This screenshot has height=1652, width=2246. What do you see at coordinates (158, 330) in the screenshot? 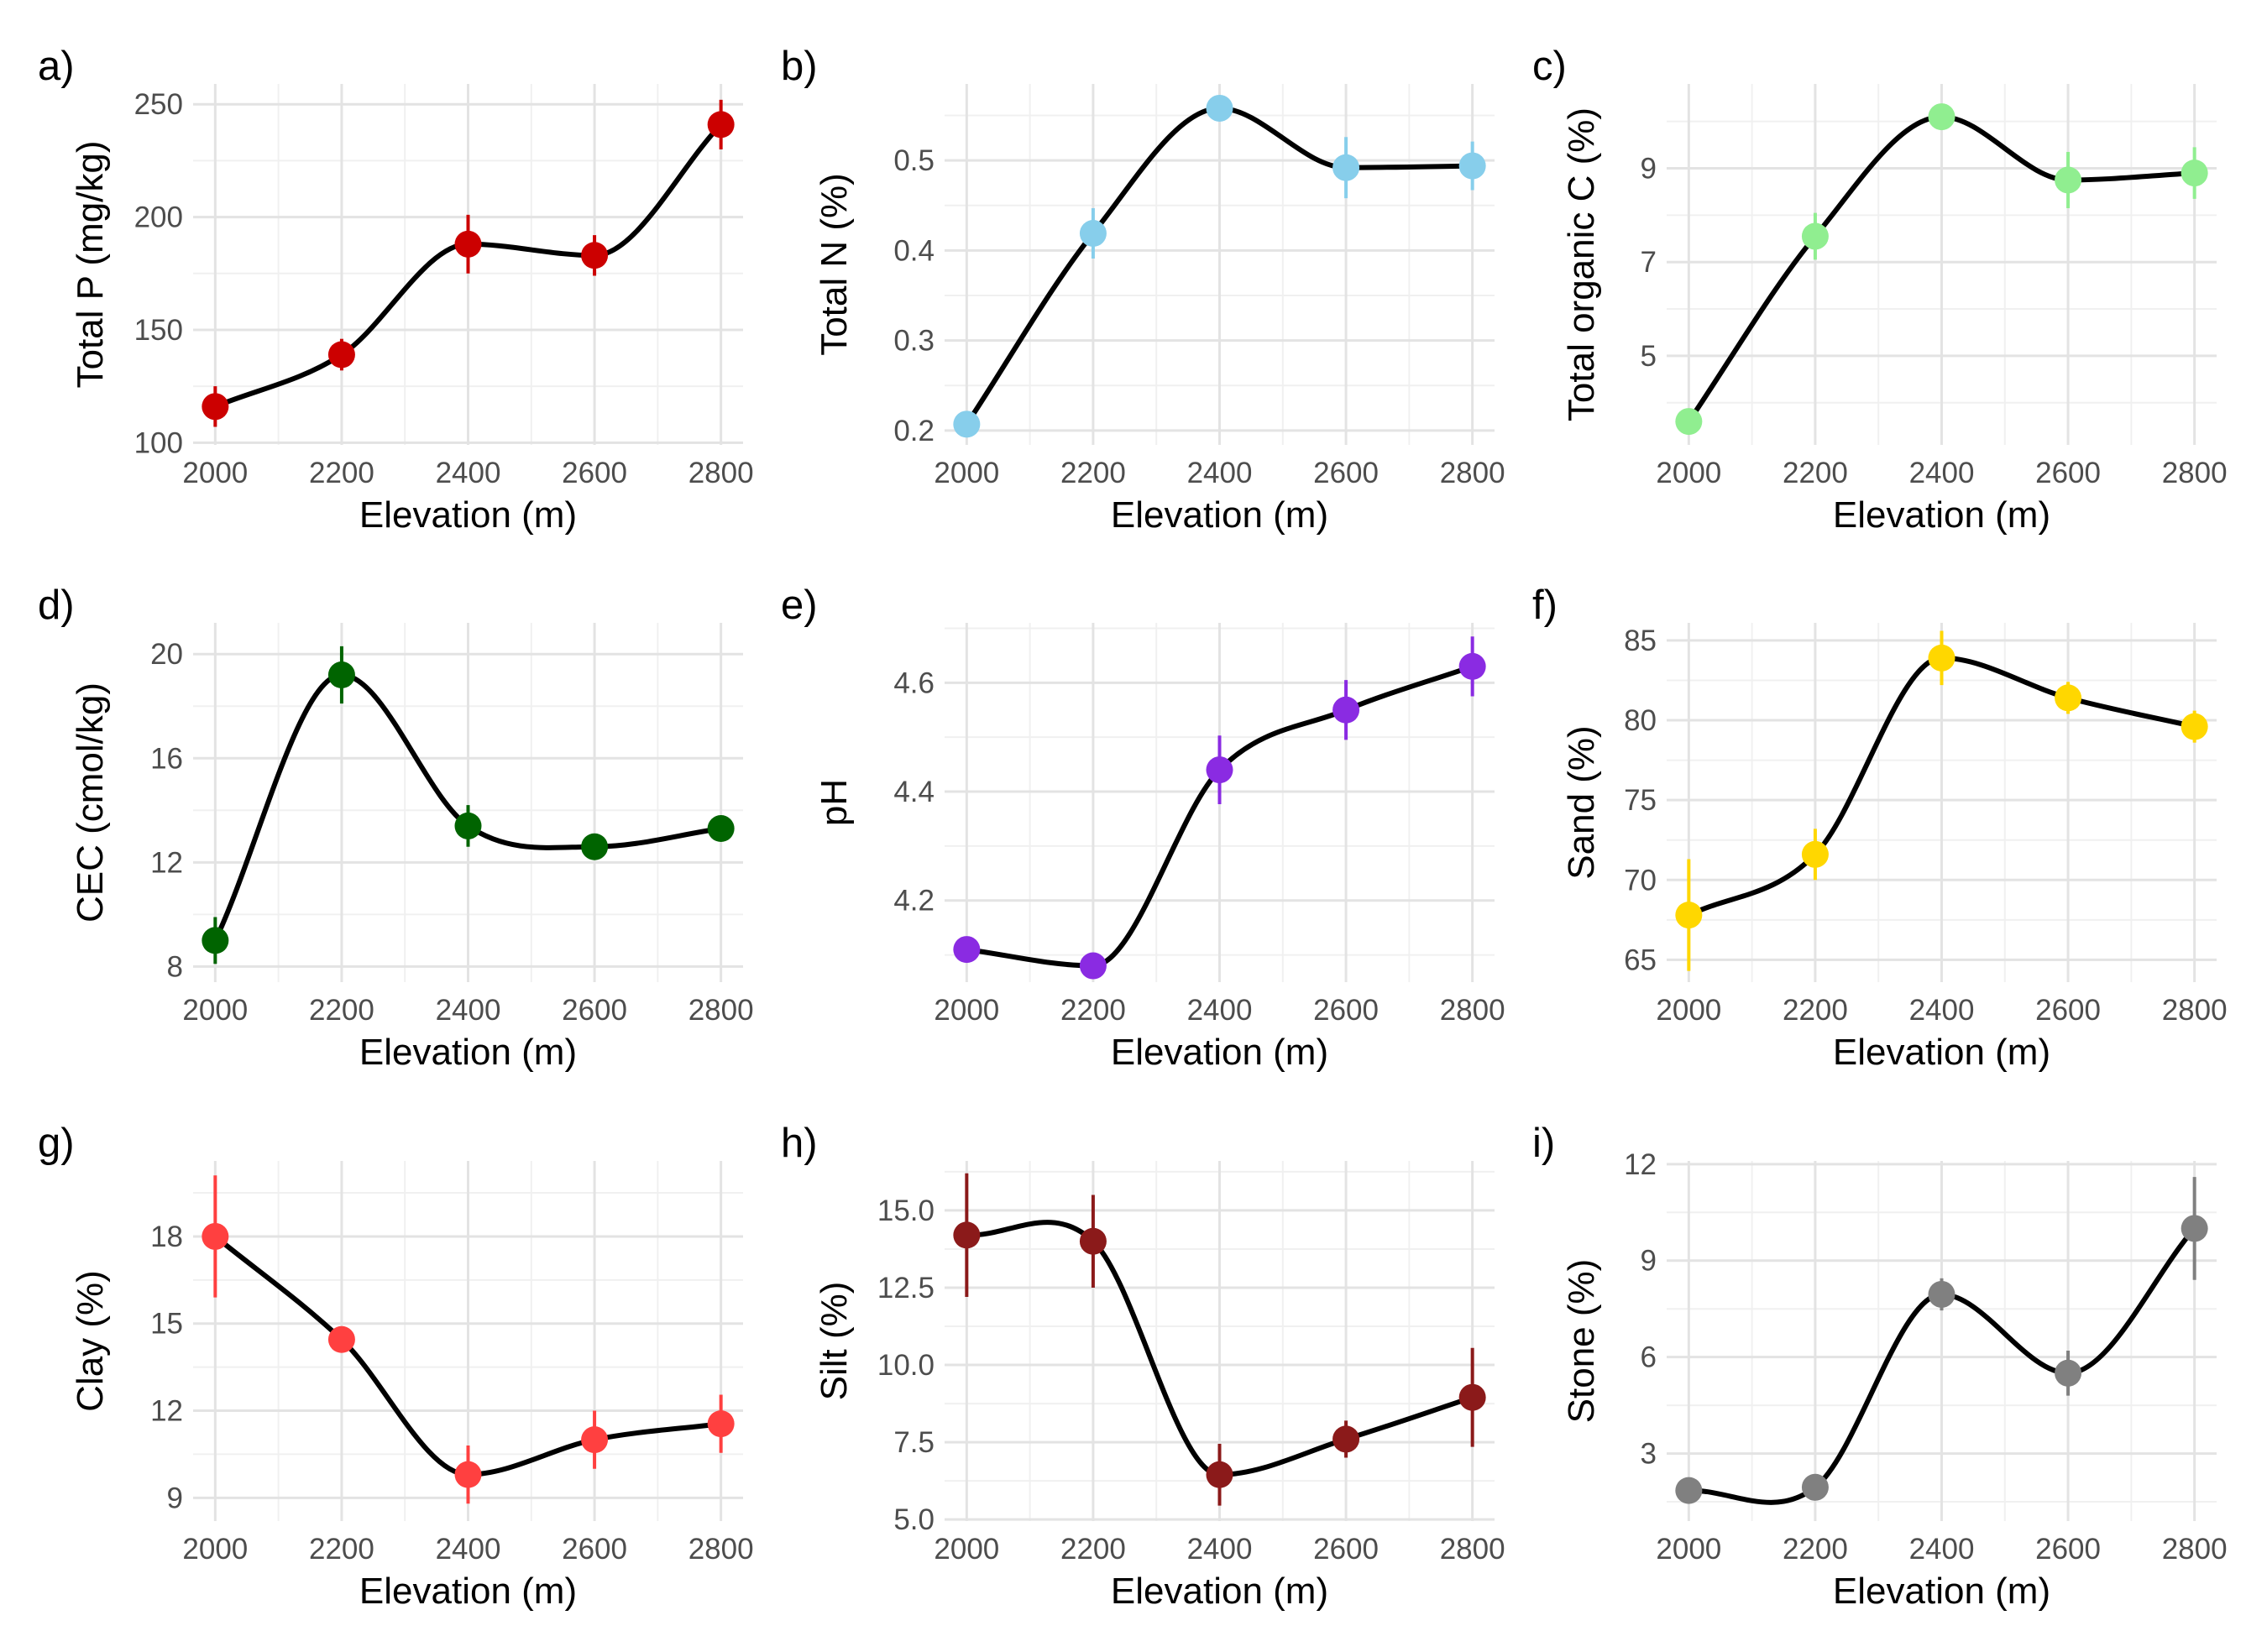
I see `y-tick-label: 150` at bounding box center [158, 330].